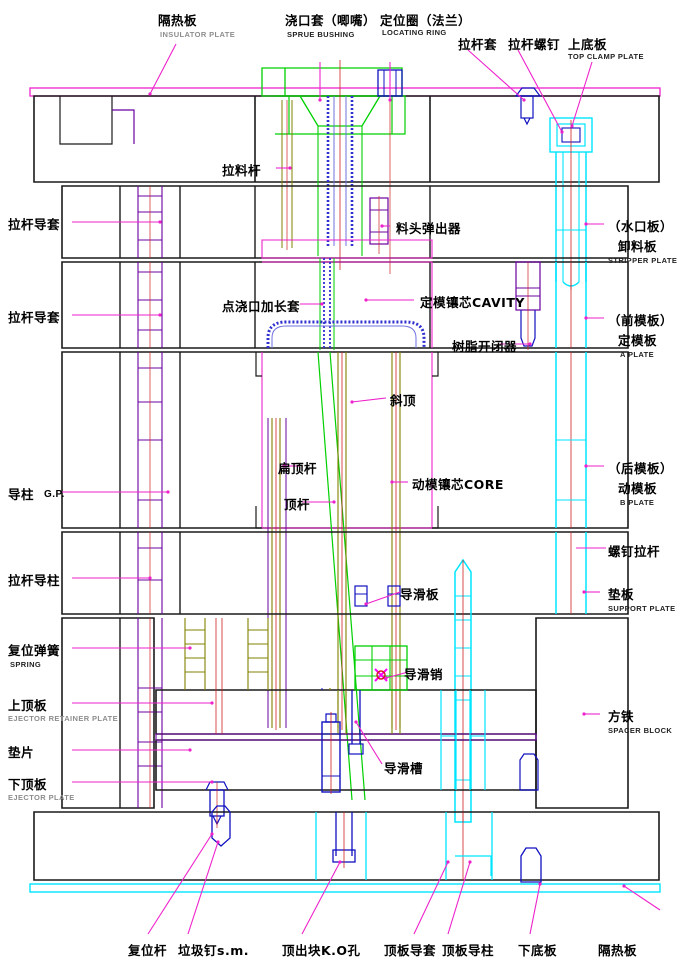 The image size is (689, 967). I want to click on label-tie-bar-guide-bushing-1: 拉杆导套, so click(34, 224).